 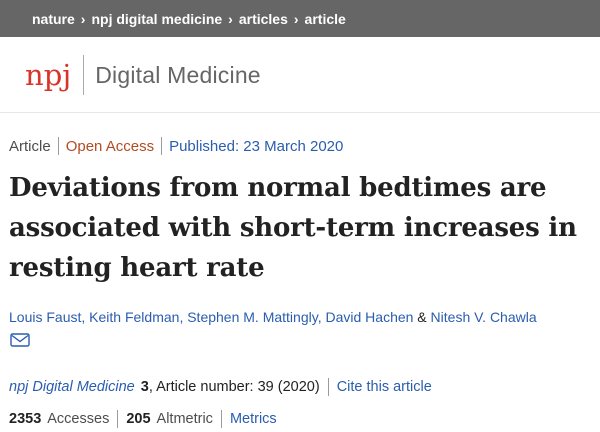 I want to click on accesses-label: Accesses, so click(x=78, y=419).